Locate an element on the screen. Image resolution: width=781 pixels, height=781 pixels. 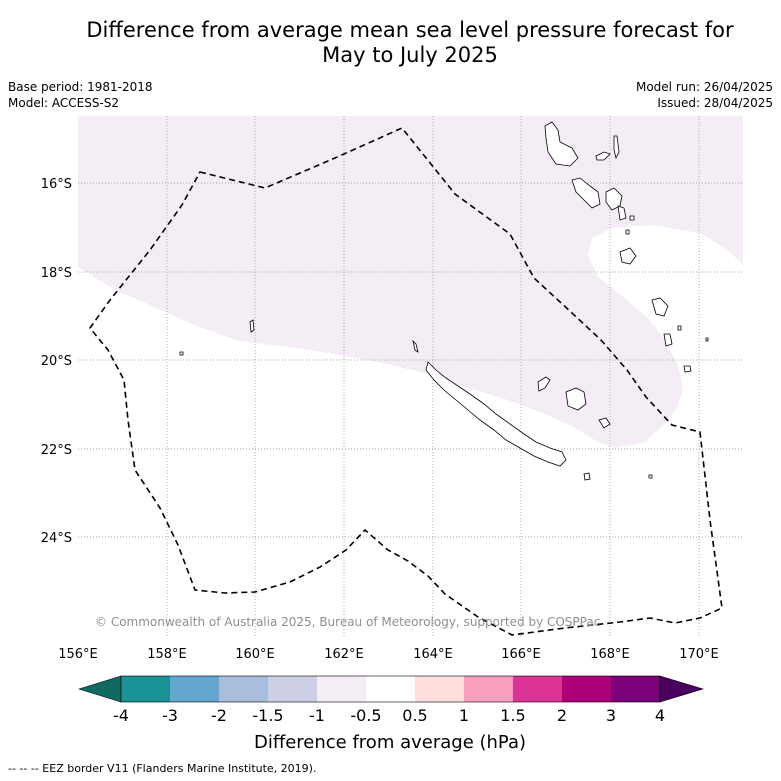
colorbar-tick: -0.5 is located at coordinates (365, 715).